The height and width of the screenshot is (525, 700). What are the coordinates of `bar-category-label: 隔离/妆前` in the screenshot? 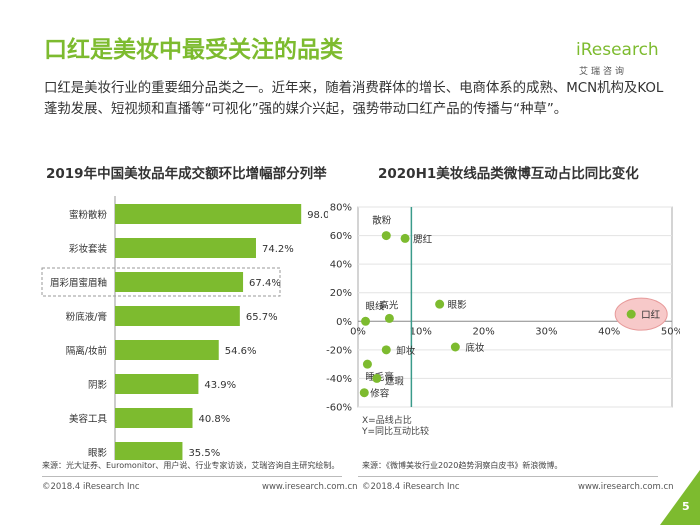 It's located at (86, 351).